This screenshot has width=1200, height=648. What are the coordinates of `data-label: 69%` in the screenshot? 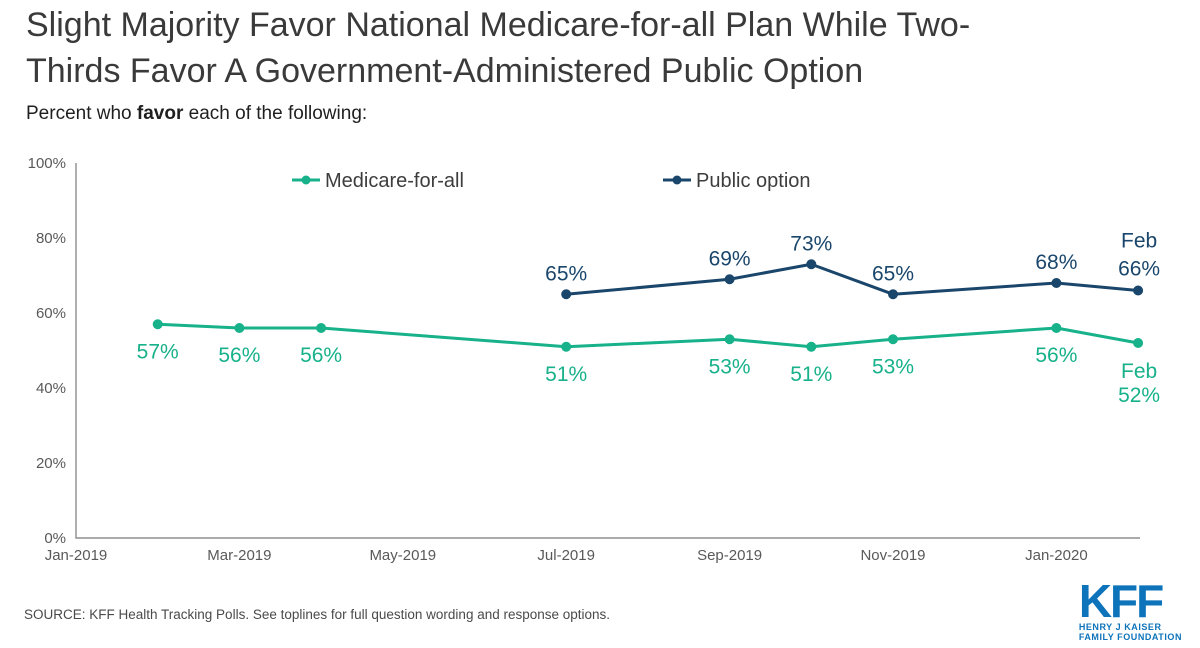 It's located at (730, 258).